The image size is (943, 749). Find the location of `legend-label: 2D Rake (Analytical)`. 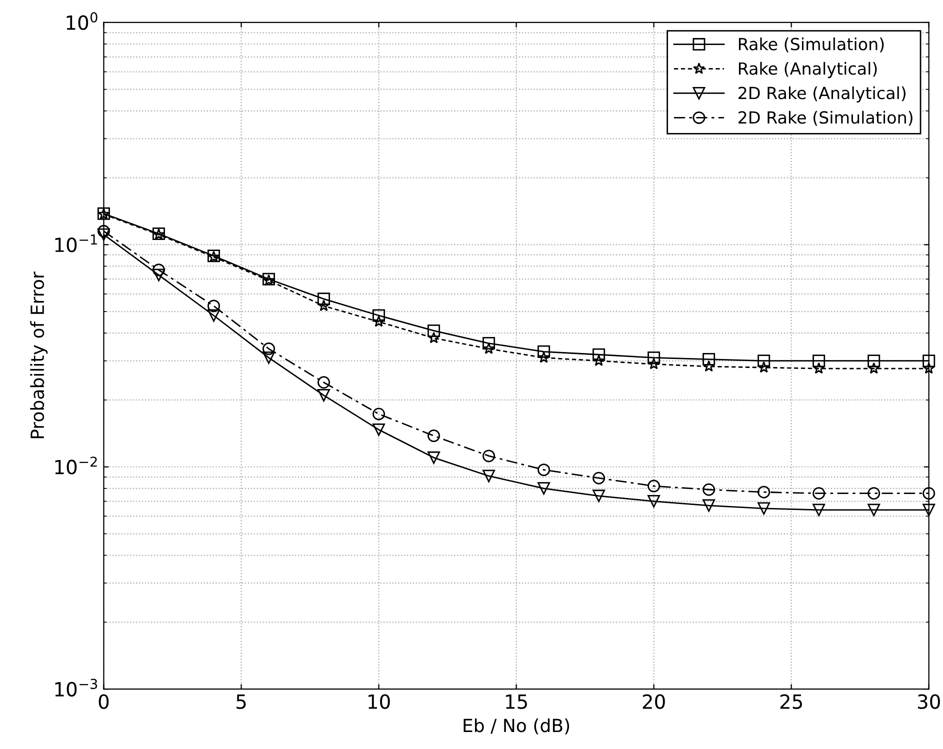

legend-label: 2D Rake (Analytical) is located at coordinates (822, 94).